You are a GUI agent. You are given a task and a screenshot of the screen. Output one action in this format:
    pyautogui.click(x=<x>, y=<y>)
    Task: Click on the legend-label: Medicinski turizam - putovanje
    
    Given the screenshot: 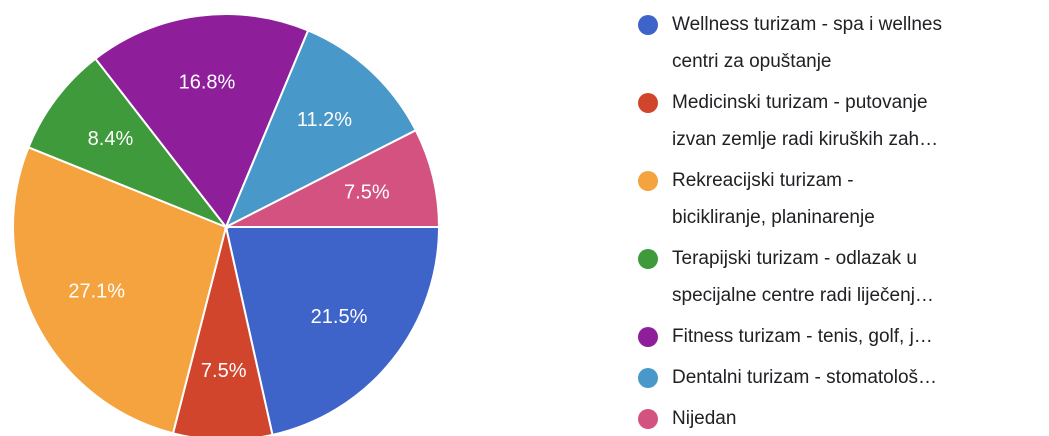 What is the action you would take?
    pyautogui.click(x=800, y=102)
    